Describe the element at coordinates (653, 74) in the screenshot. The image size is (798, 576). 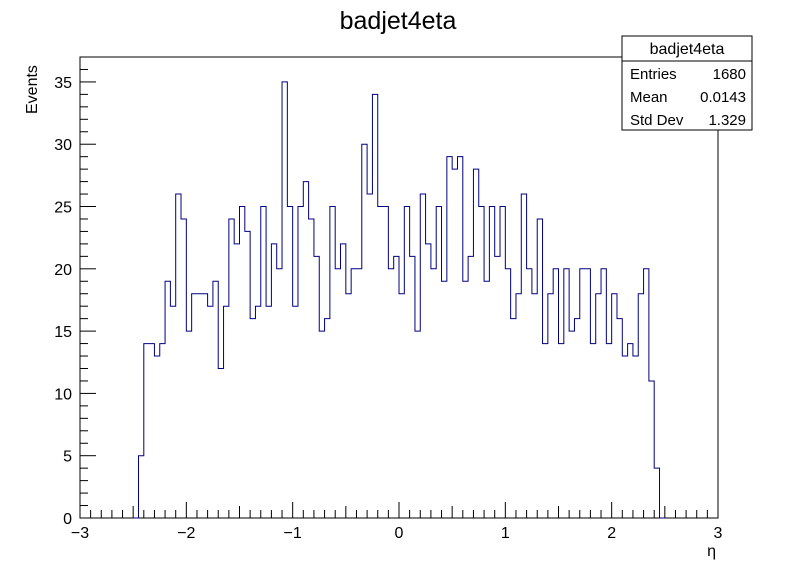
I see `stats-entries-label: Entries` at that location.